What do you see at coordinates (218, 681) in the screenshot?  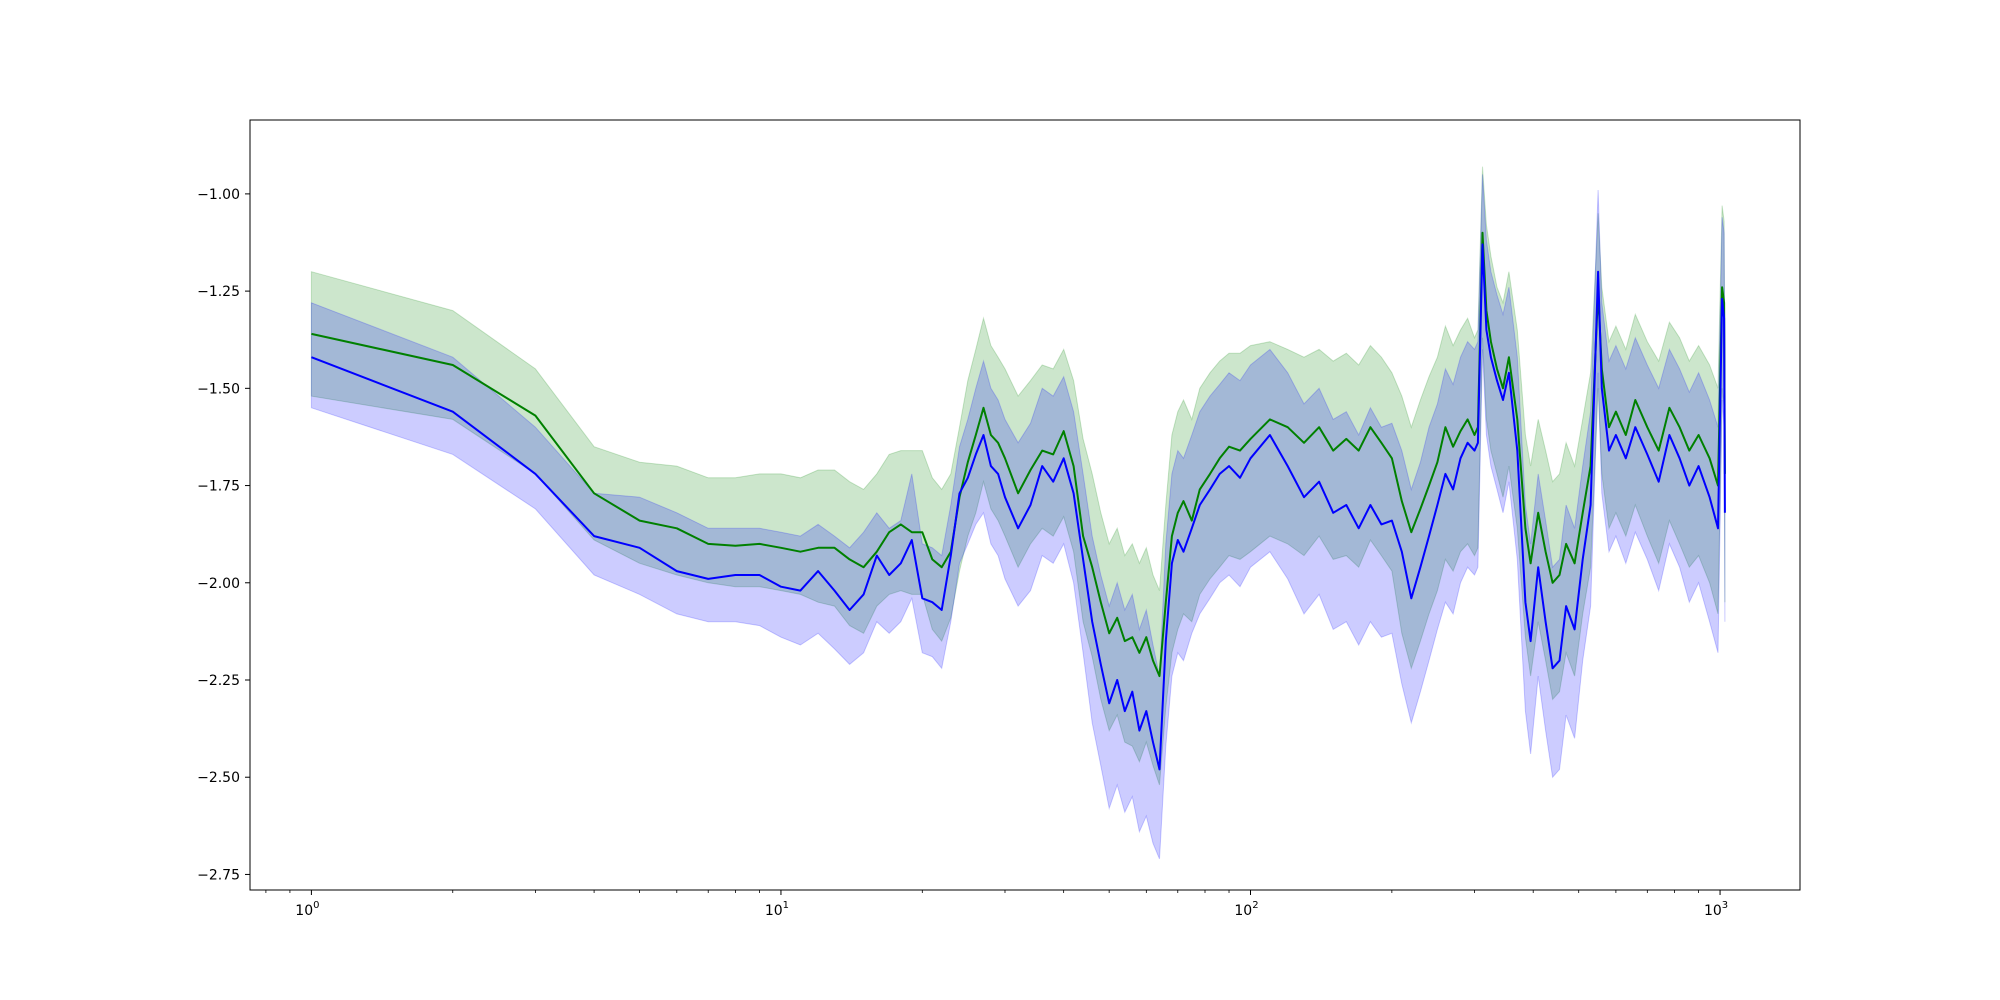 I see `y-tick-label: −2.25` at bounding box center [218, 681].